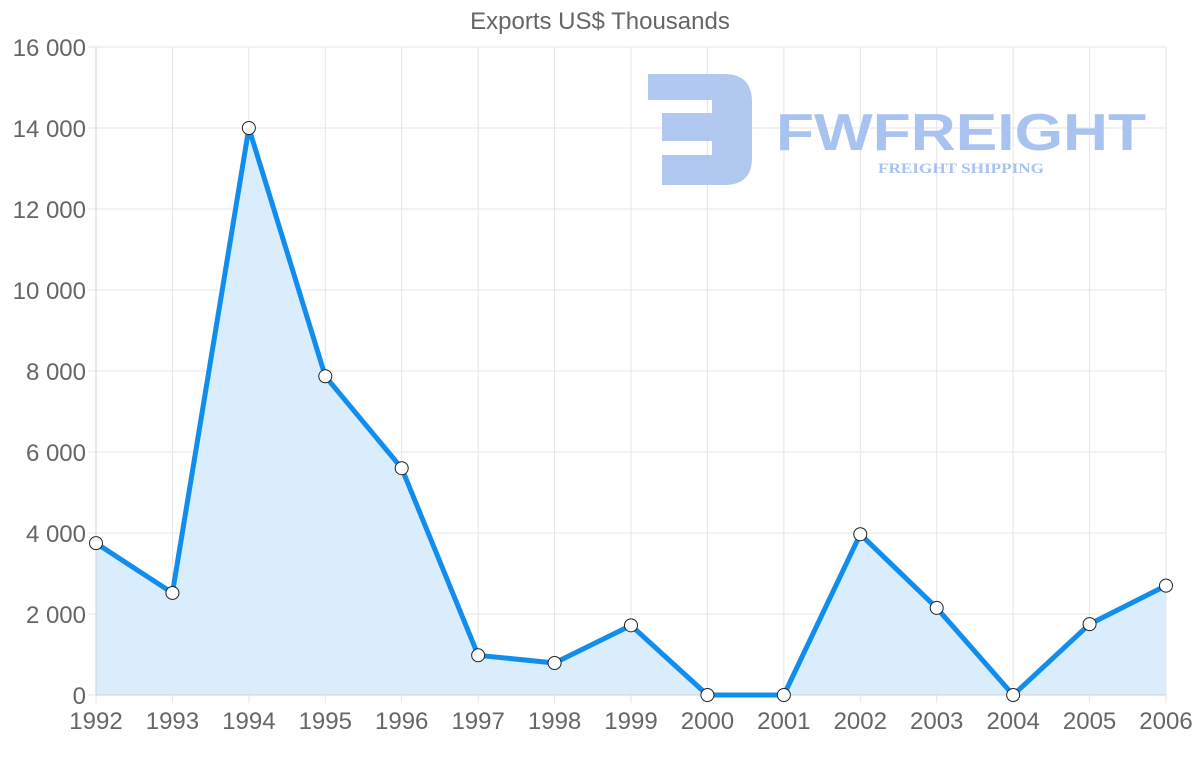  I want to click on x-tick-label: 1997, so click(477, 721).